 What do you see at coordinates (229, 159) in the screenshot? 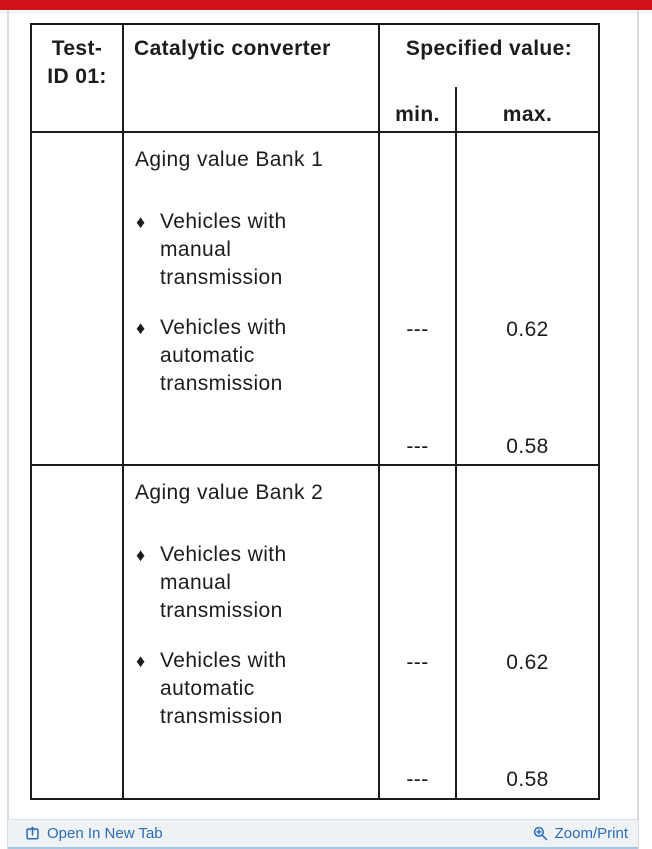
I see `row-title: Aging value Bank 1` at bounding box center [229, 159].